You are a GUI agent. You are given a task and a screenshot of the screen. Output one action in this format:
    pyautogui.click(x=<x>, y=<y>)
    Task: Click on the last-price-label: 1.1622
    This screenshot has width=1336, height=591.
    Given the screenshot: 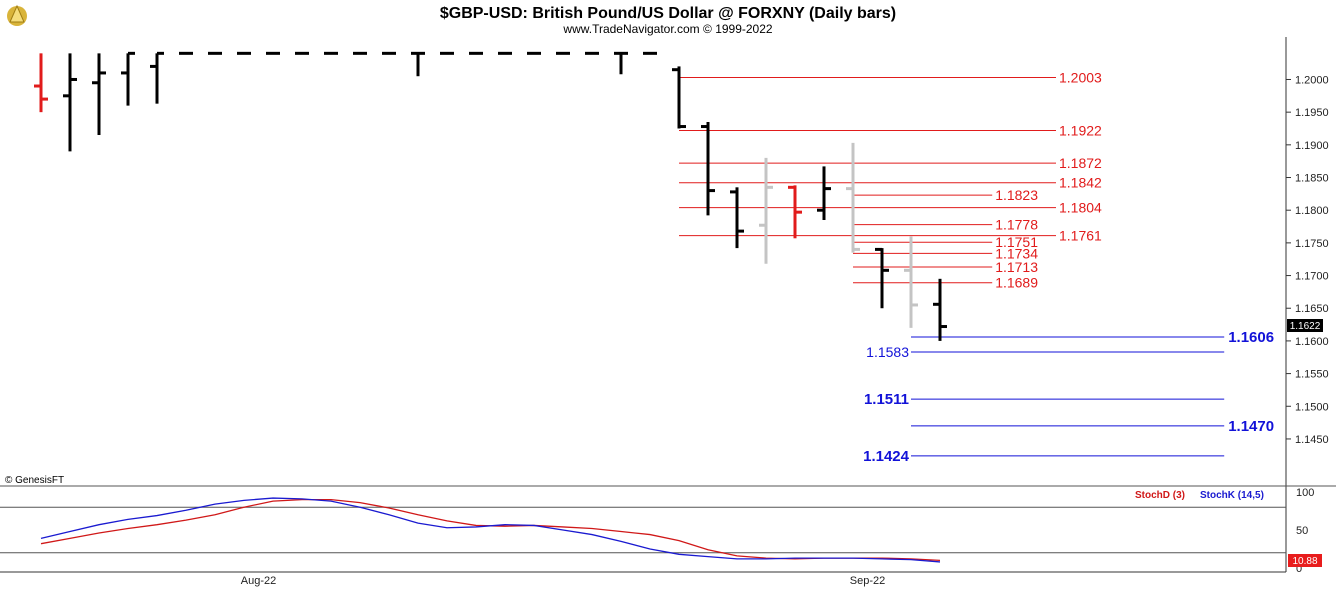 What is the action you would take?
    pyautogui.click(x=1305, y=326)
    